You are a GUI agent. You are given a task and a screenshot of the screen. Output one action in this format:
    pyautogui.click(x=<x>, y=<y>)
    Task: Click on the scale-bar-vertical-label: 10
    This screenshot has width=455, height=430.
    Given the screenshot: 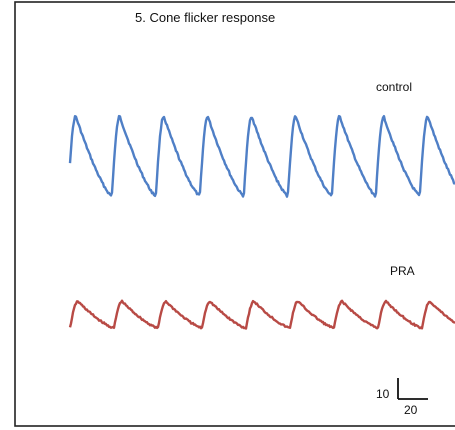 What is the action you would take?
    pyautogui.click(x=383, y=394)
    